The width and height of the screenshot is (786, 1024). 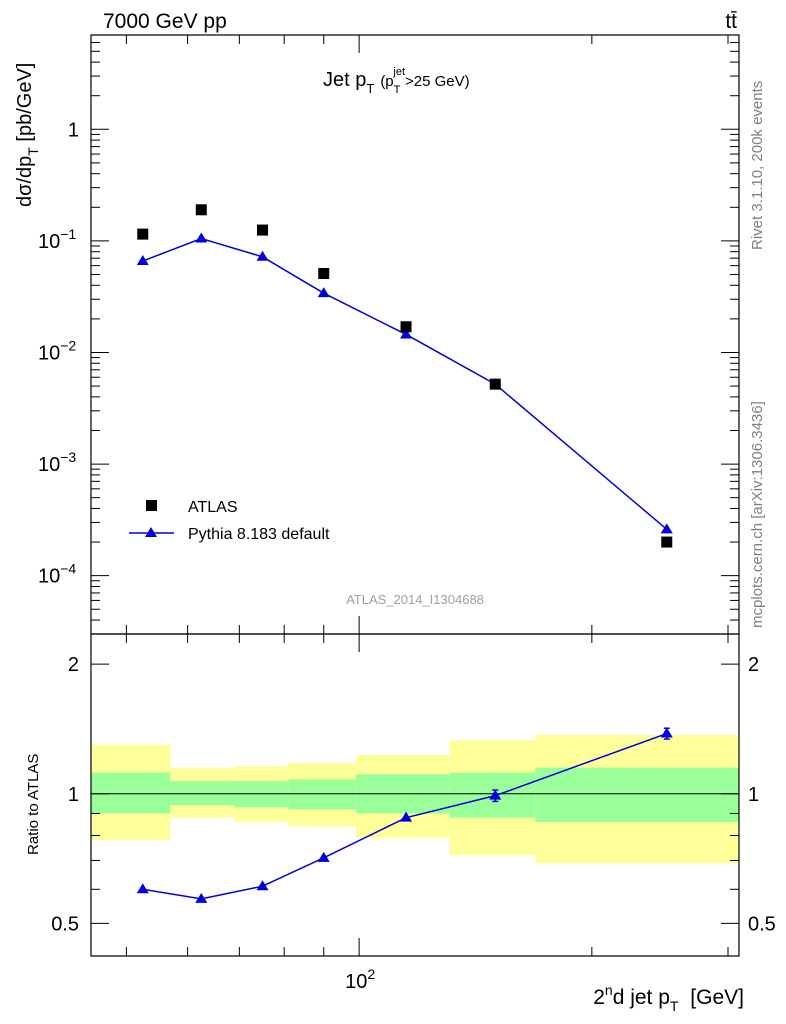 I want to click on y-tick-label: 10⁻³, so click(x=57, y=462).